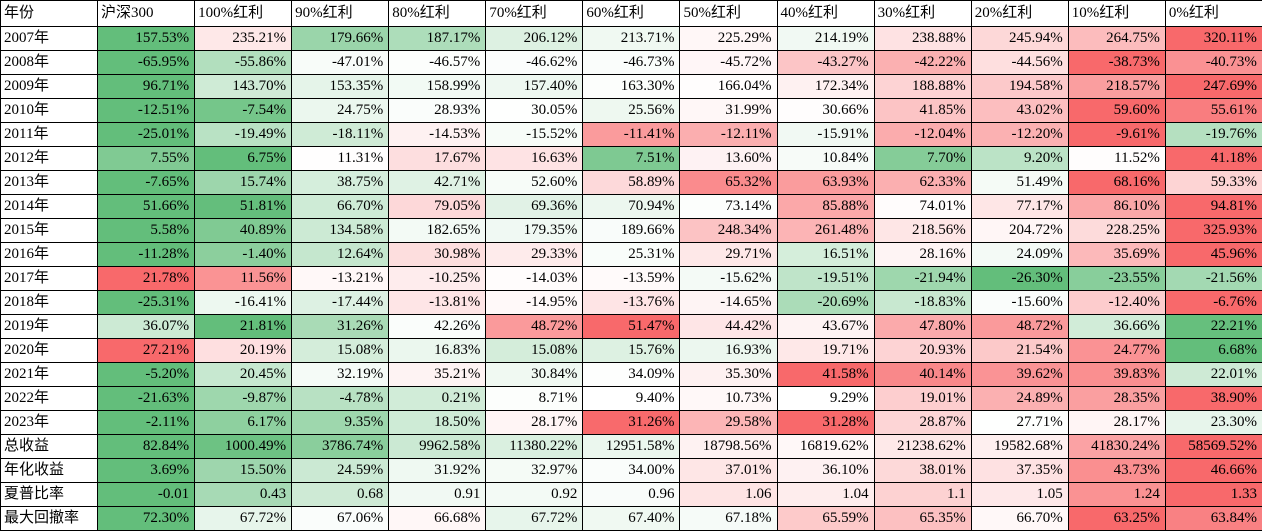 The width and height of the screenshot is (1262, 531). What do you see at coordinates (243, 87) in the screenshot?
I see `value-cell: 143.70%` at bounding box center [243, 87].